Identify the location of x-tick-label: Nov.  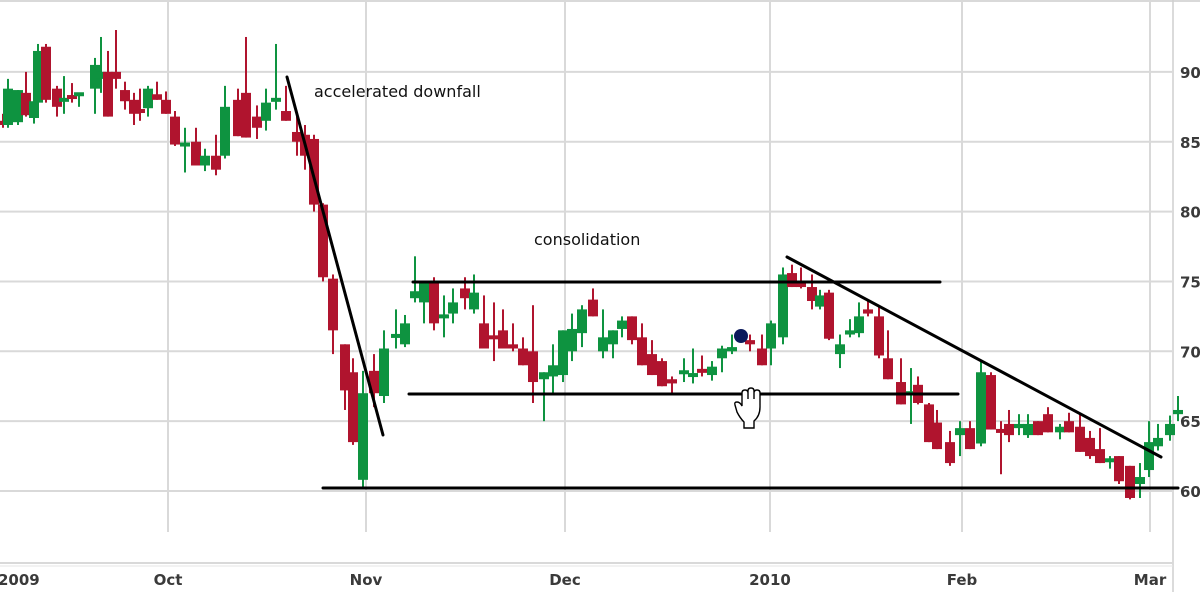
(366, 580).